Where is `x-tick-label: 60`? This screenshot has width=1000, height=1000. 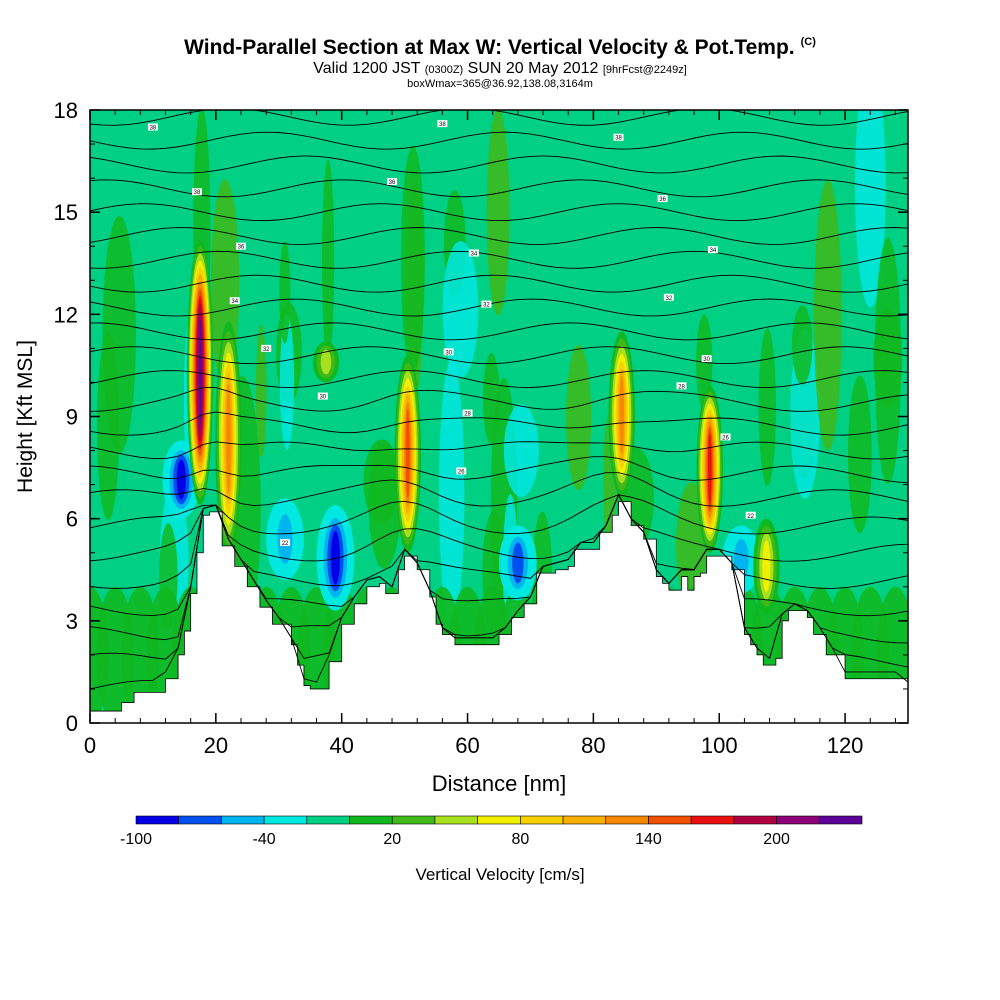 x-tick-label: 60 is located at coordinates (467, 745).